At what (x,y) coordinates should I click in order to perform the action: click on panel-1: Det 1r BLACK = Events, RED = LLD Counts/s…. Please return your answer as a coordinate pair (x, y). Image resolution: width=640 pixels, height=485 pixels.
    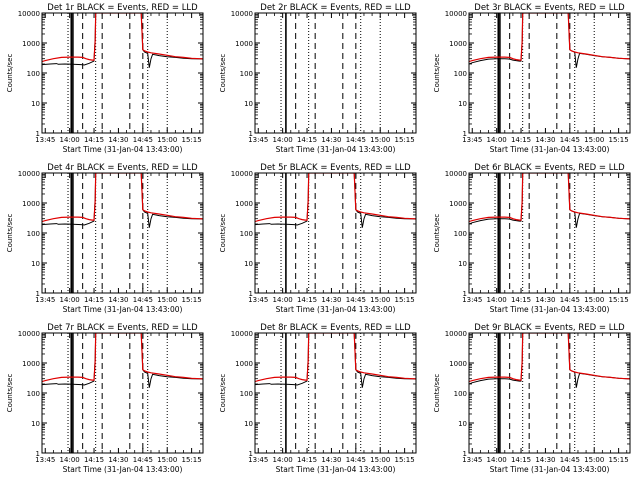
    Looking at the image, I should click on (105, 78).